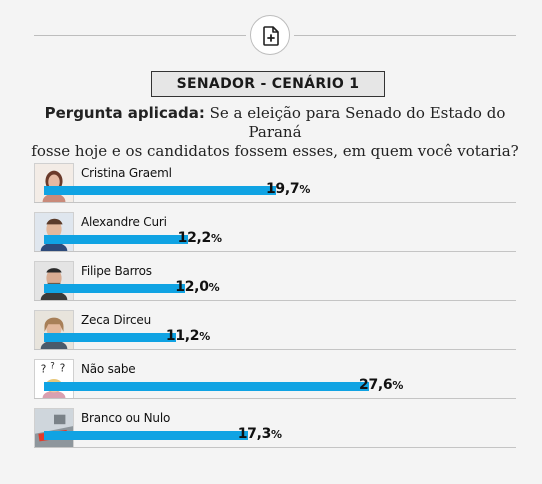 This screenshot has width=542, height=484. I want to click on candidate-name: Cristina Graeml, so click(126, 173).